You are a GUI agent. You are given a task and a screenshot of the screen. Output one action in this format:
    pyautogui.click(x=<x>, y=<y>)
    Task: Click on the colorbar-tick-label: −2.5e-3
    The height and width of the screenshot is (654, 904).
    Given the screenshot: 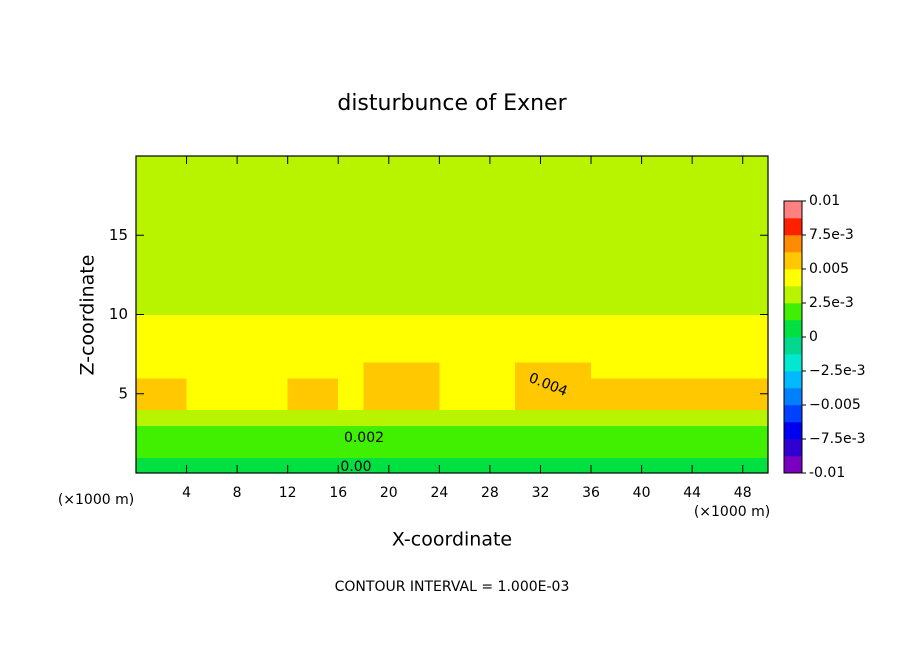 What is the action you would take?
    pyautogui.click(x=837, y=371)
    